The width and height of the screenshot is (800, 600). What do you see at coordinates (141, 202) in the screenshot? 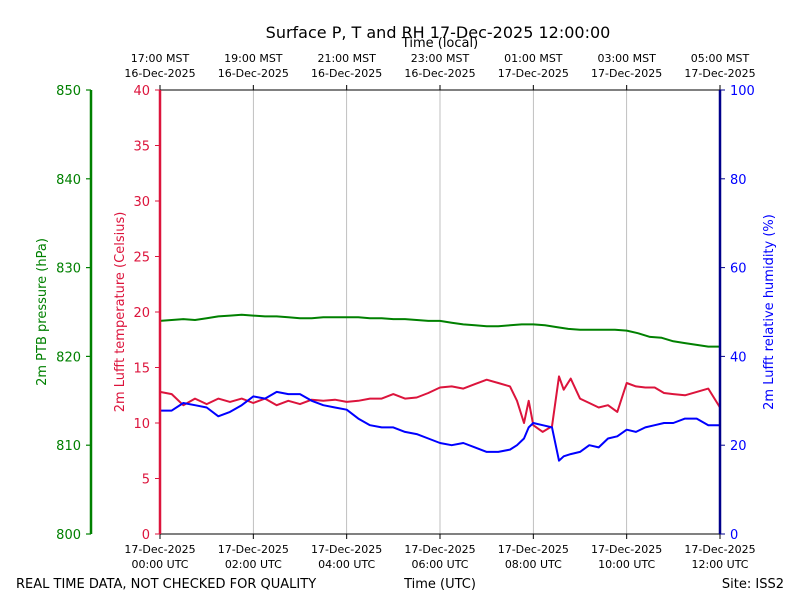
I see `temperature-tick-label: 30` at bounding box center [141, 202].